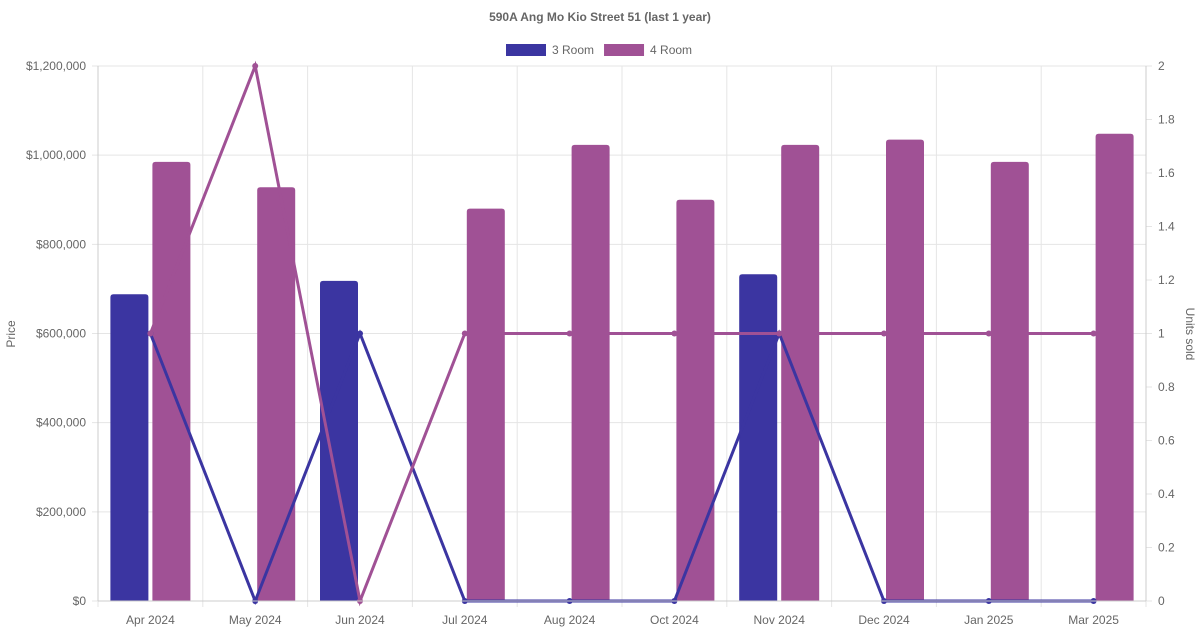 This screenshot has height=635, width=1200. Describe the element at coordinates (1166, 494) in the screenshot. I see `y2-tick-label: 0.4` at that location.